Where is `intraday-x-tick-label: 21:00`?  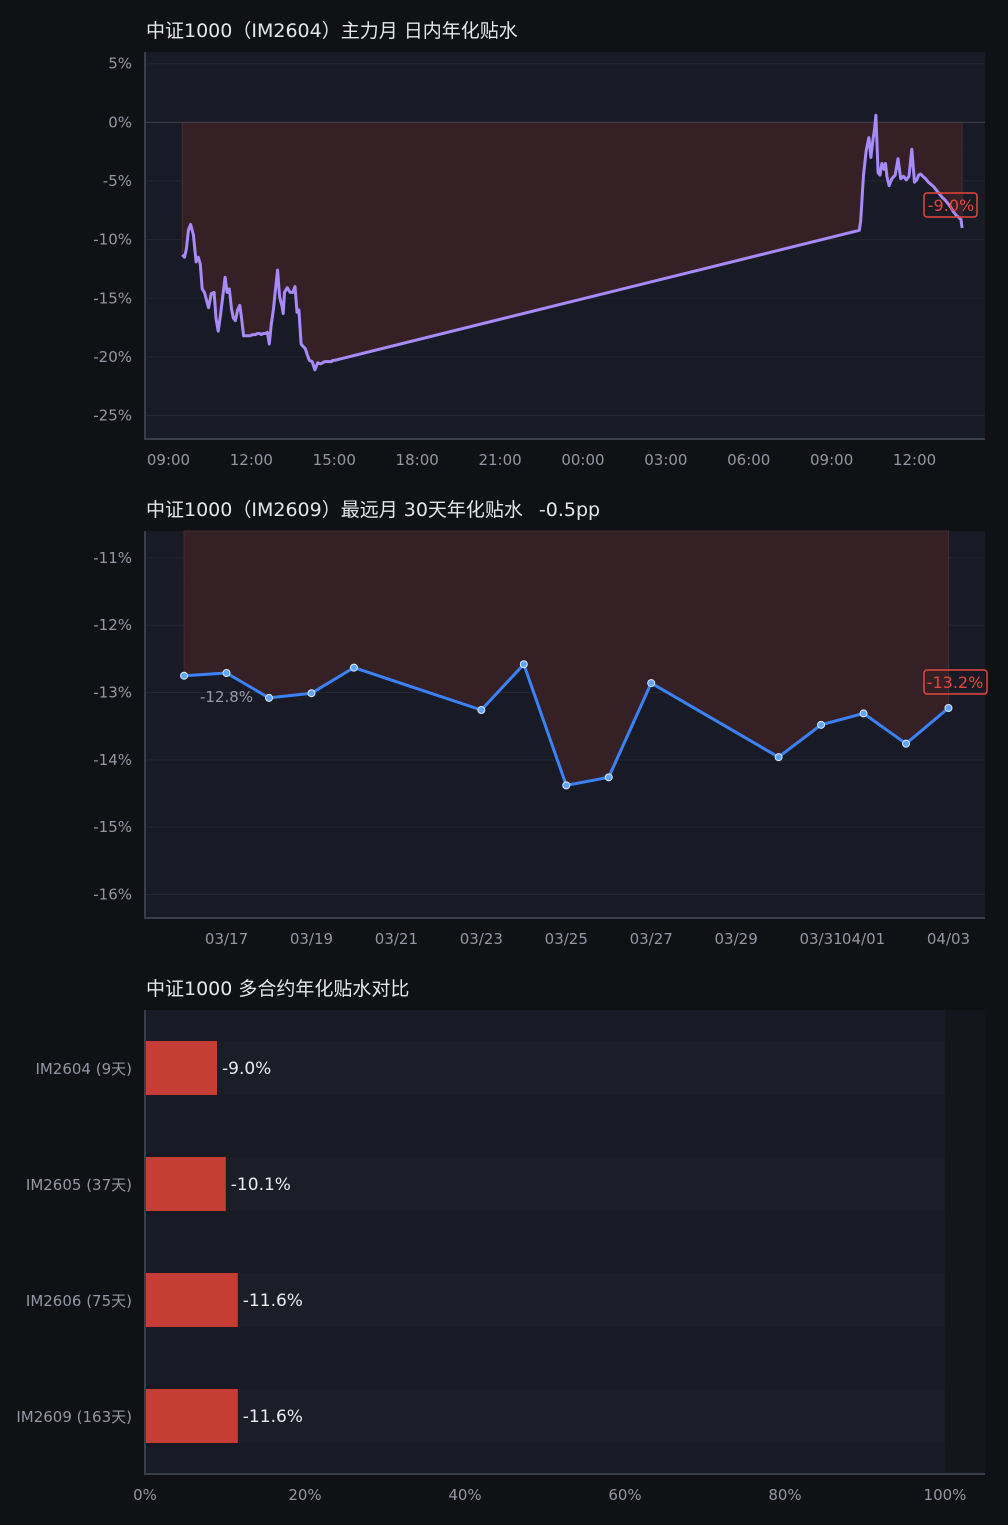
intraday-x-tick-label: 21:00 is located at coordinates (499, 460).